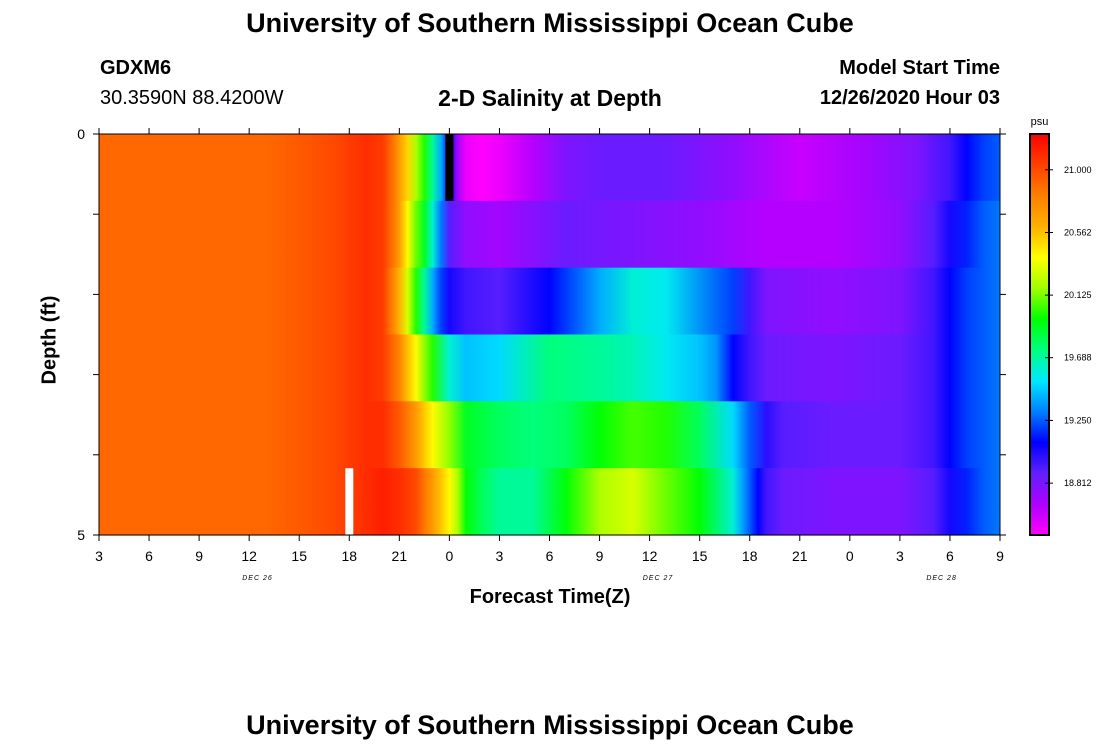  I want to click on black-bar-marker, so click(449, 167).